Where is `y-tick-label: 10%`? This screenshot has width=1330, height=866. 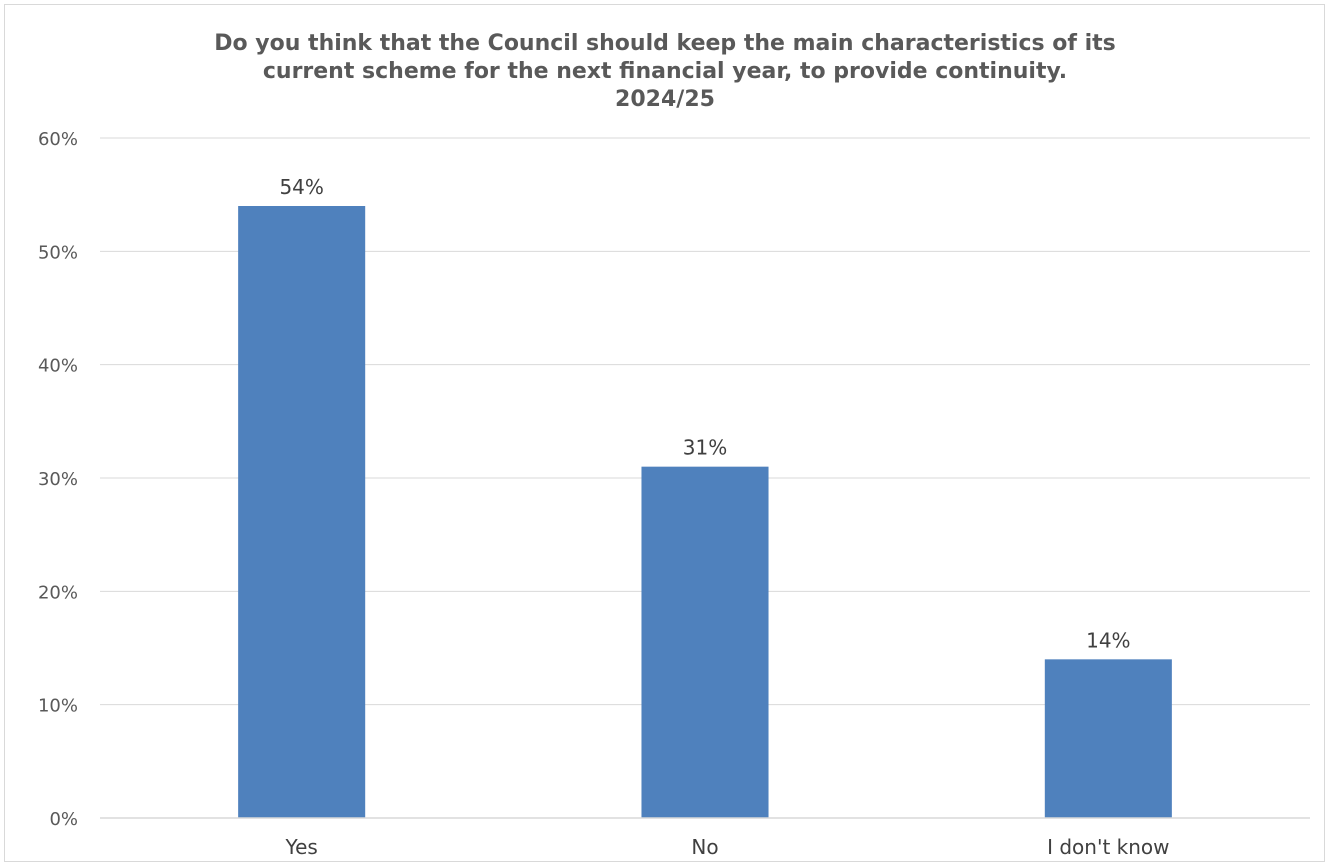
y-tick-label: 10% is located at coordinates (58, 706).